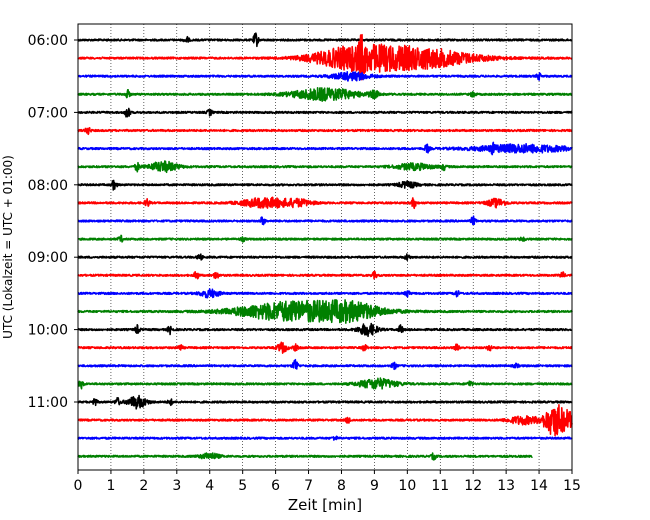 Image resolution: width=650 pixels, height=520 pixels. What do you see at coordinates (48, 403) in the screenshot?
I see `y-tick-label: 11:00` at bounding box center [48, 403].